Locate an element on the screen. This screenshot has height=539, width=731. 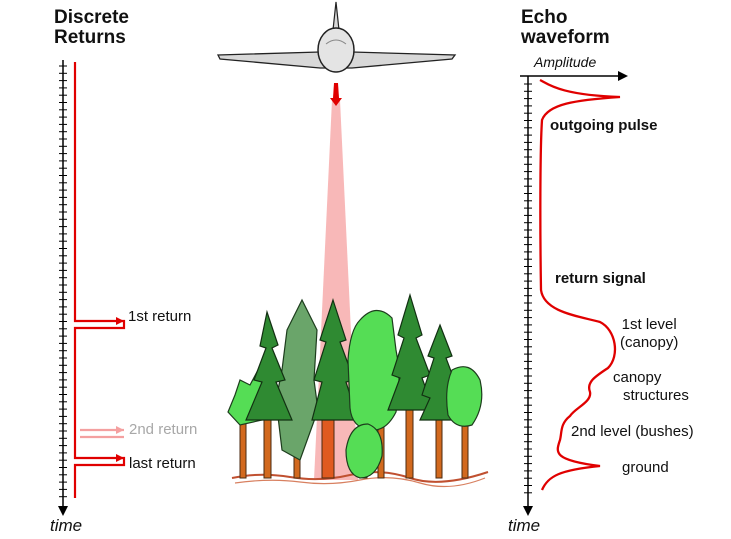
discrete-title-line2: Returns is located at coordinates (90, 37).